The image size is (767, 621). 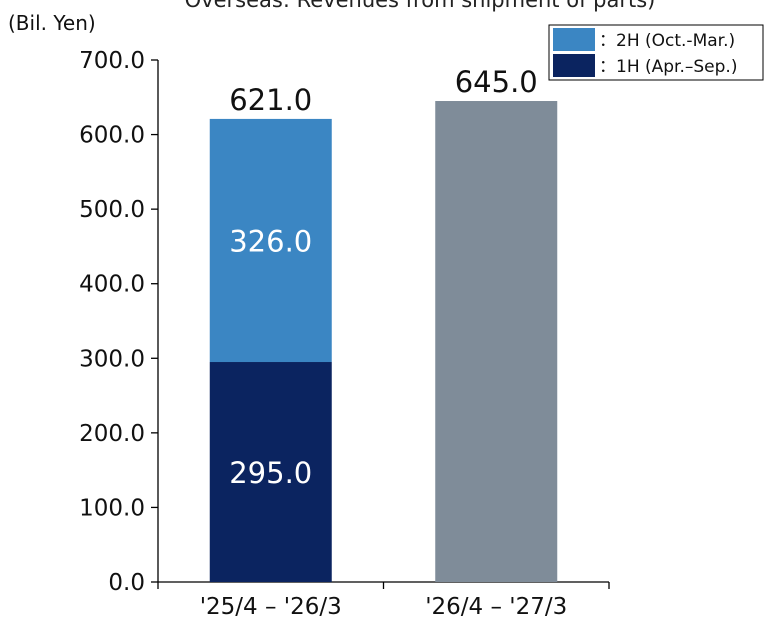 What do you see at coordinates (126, 583) in the screenshot?
I see `y-tick-label: 0.0` at bounding box center [126, 583].